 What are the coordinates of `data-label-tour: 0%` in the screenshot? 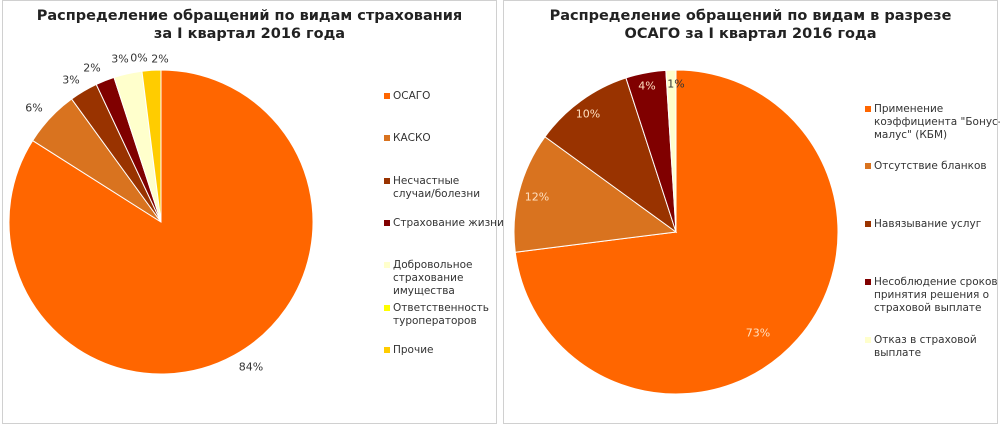 It's located at (139, 58).